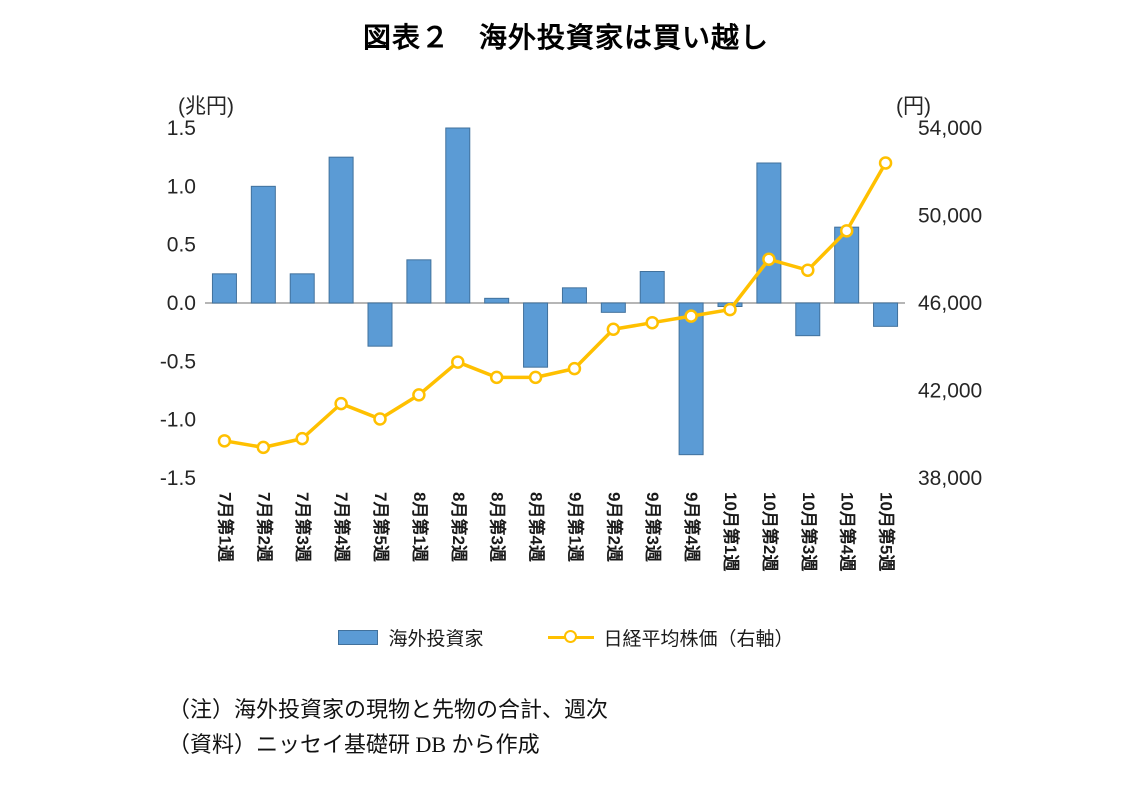 The image size is (1132, 797). Describe the element at coordinates (354, 744) in the screenshot. I see `footnote-source: （資料）ニッセイ基礎研 DB から作成` at that location.